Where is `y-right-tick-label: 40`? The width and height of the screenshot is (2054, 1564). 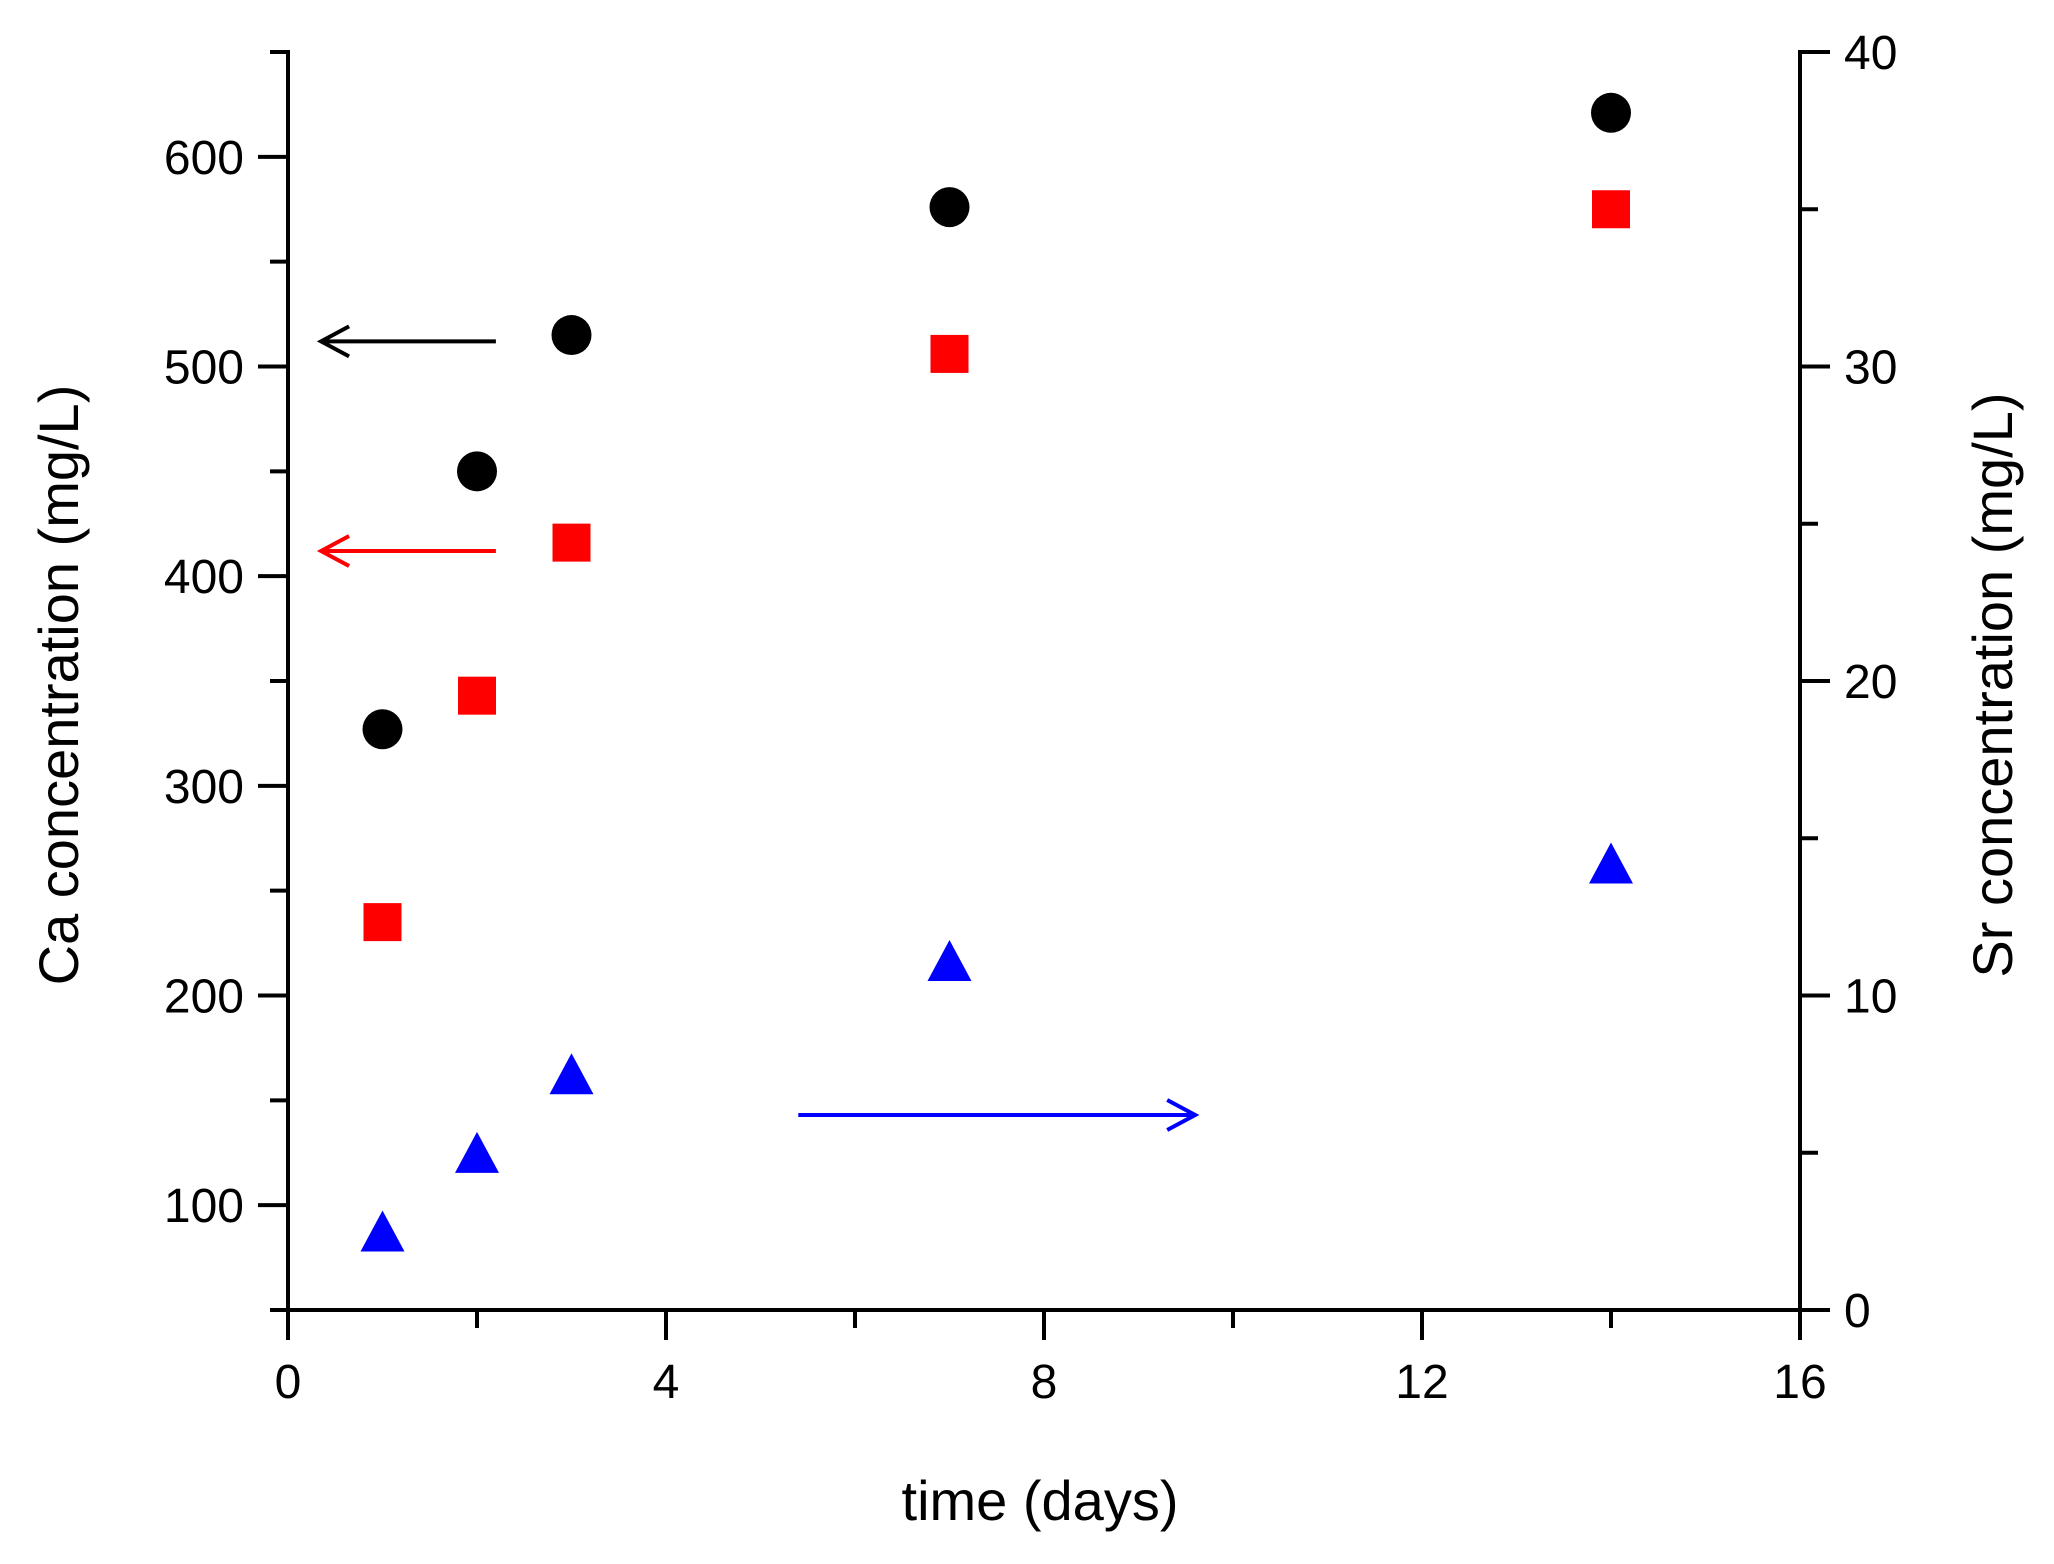 y-right-tick-label: 40 is located at coordinates (1870, 53).